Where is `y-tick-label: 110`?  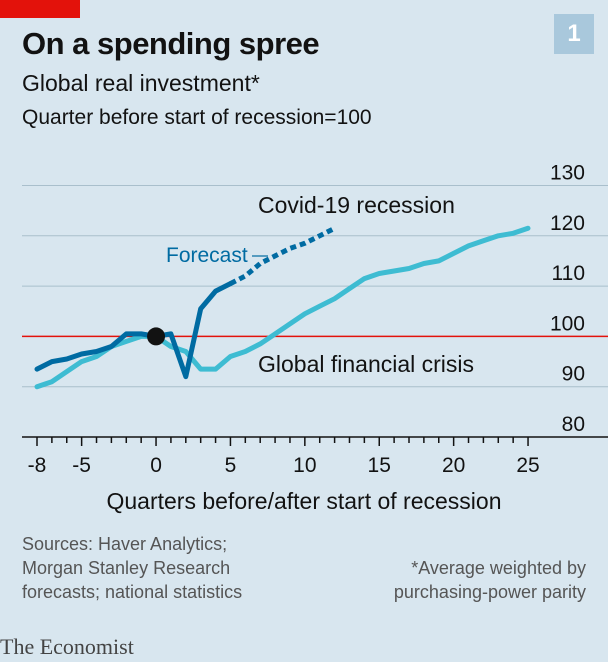 y-tick-label: 110 is located at coordinates (568, 273).